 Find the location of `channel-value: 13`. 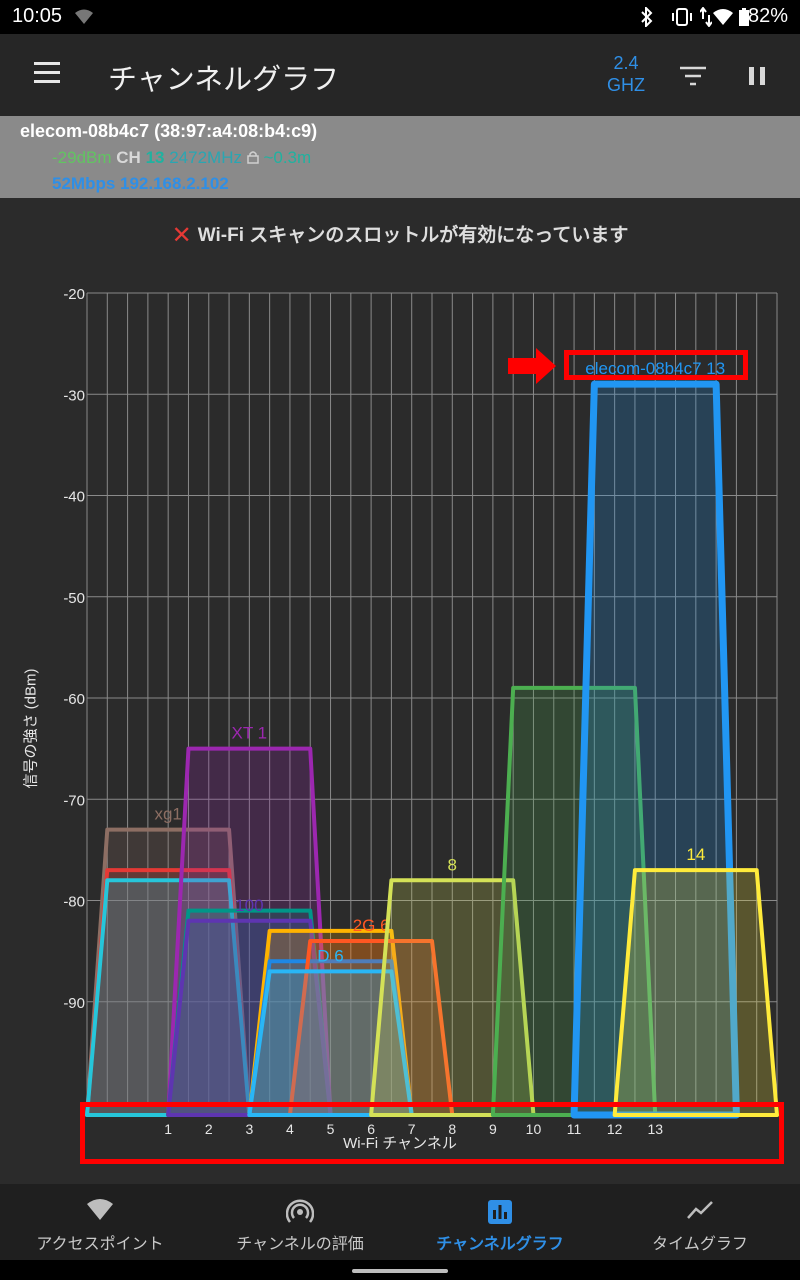

channel-value: 13 is located at coordinates (155, 157).